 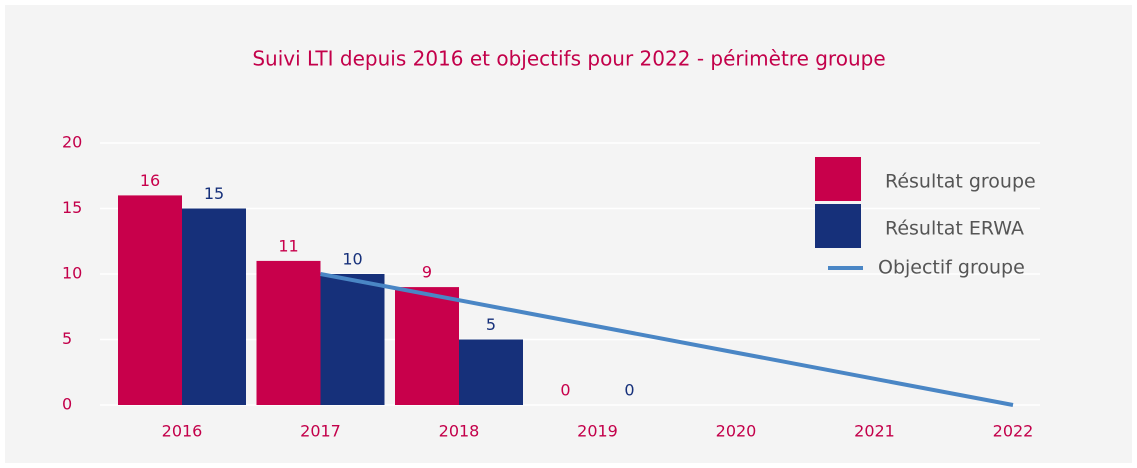 What do you see at coordinates (72, 273) in the screenshot?
I see `y-tick-label: 10` at bounding box center [72, 273].